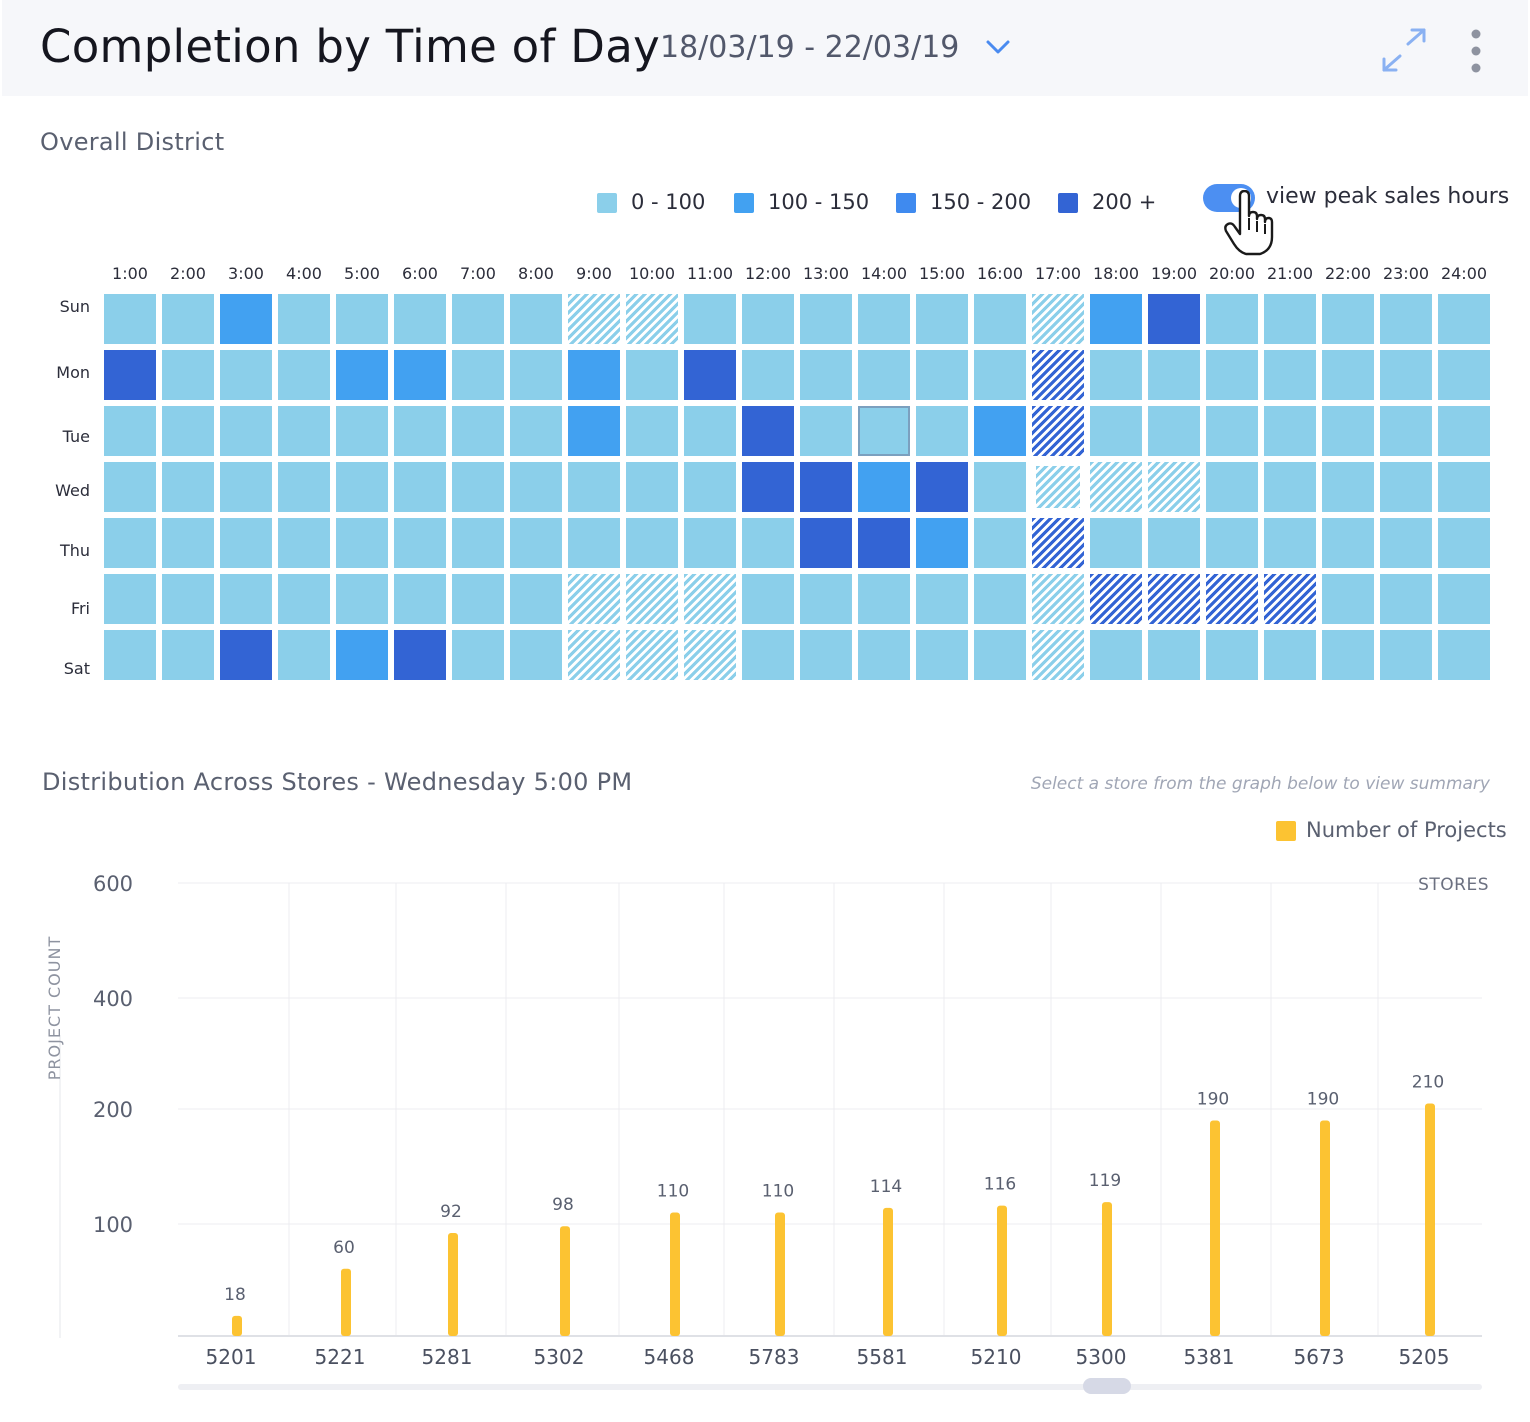 Image resolution: width=1530 pixels, height=1422 pixels. Describe the element at coordinates (1174, 655) in the screenshot. I see `heatmap-cell-sat-1900` at that location.